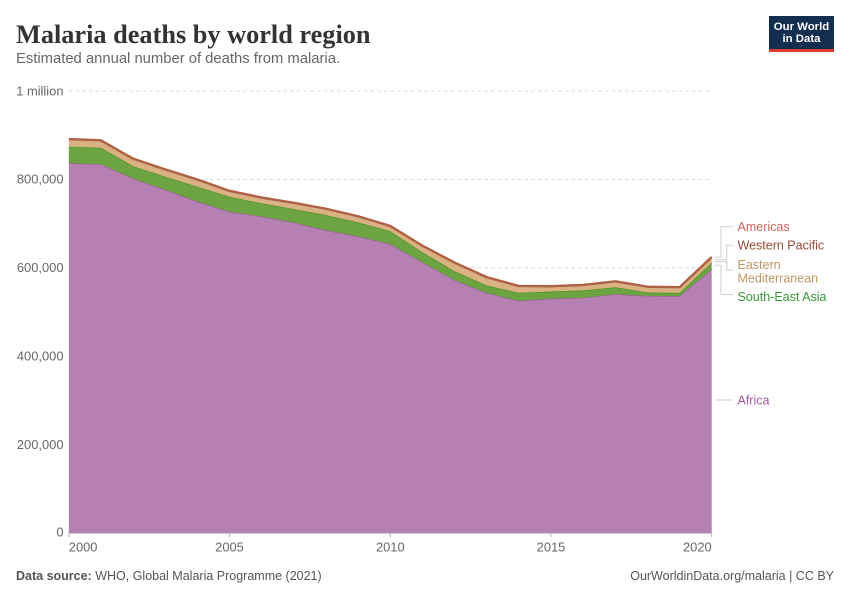 This screenshot has width=850, height=600. Describe the element at coordinates (754, 400) in the screenshot. I see `svg-text: Africa` at that location.